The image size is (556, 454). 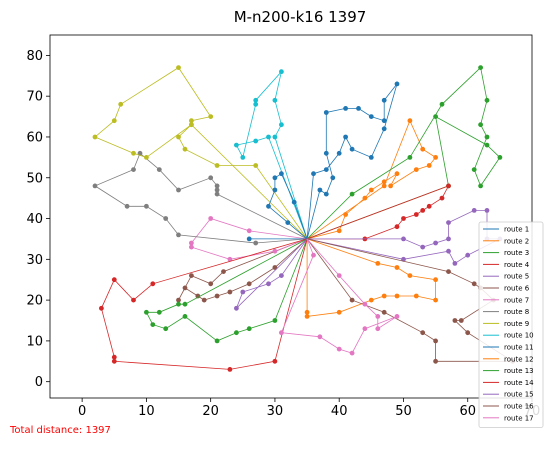 I want to click on y-tick-label: 40, so click(x=34, y=219).